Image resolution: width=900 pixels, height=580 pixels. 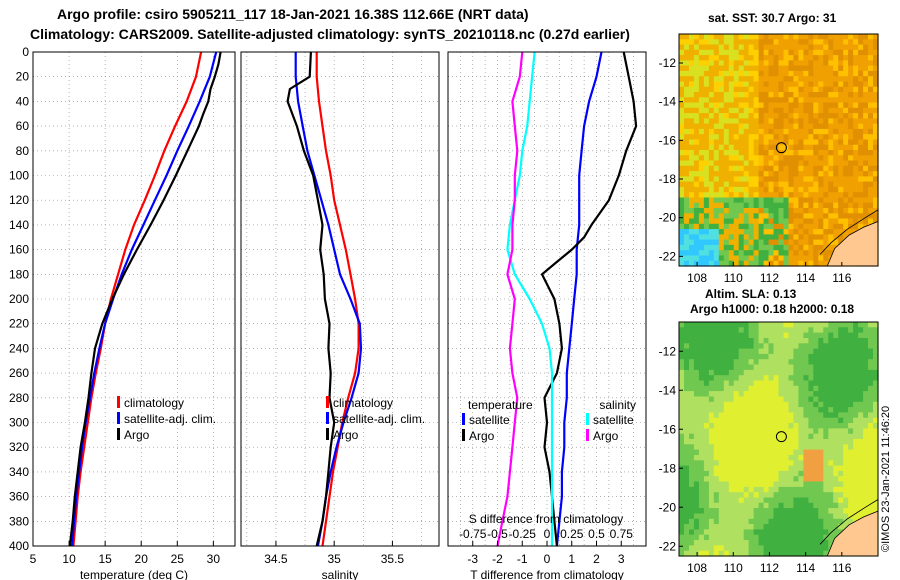 What do you see at coordinates (363, 403) in the screenshot?
I see `legend-label: climatology` at bounding box center [363, 403].